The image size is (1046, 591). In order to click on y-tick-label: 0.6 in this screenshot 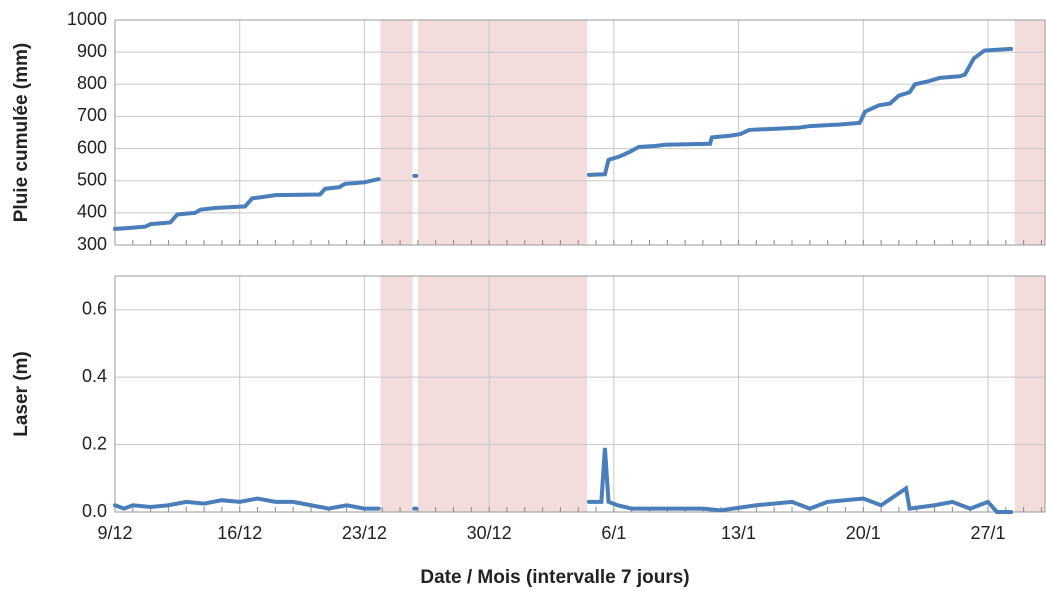, I will do `click(94, 308)`.